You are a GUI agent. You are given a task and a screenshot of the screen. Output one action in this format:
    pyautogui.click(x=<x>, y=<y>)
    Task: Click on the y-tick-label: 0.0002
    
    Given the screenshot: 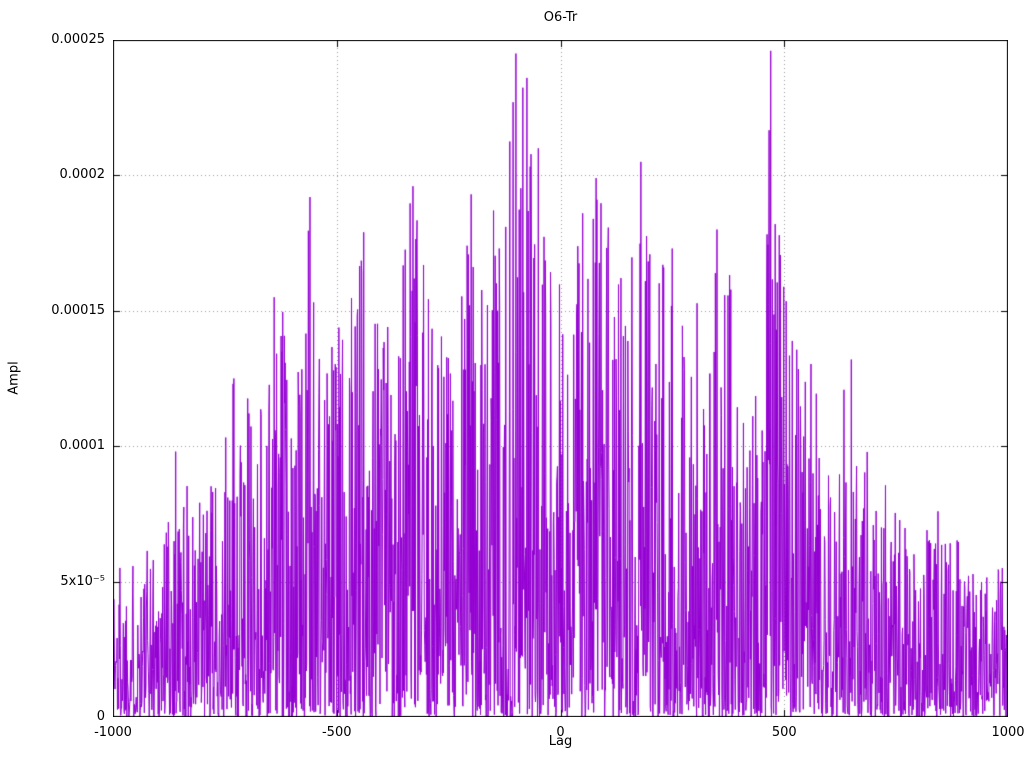 What is the action you would take?
    pyautogui.click(x=82, y=175)
    